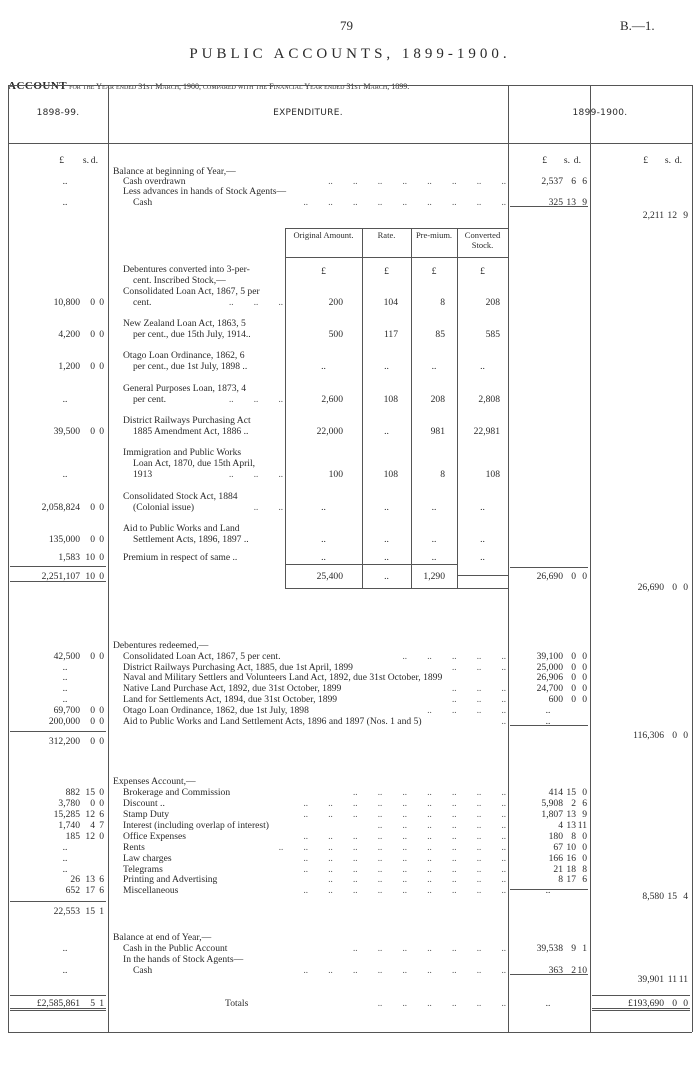  What do you see at coordinates (584, 948) in the screenshot?
I see `amount-pence: 1` at bounding box center [584, 948].